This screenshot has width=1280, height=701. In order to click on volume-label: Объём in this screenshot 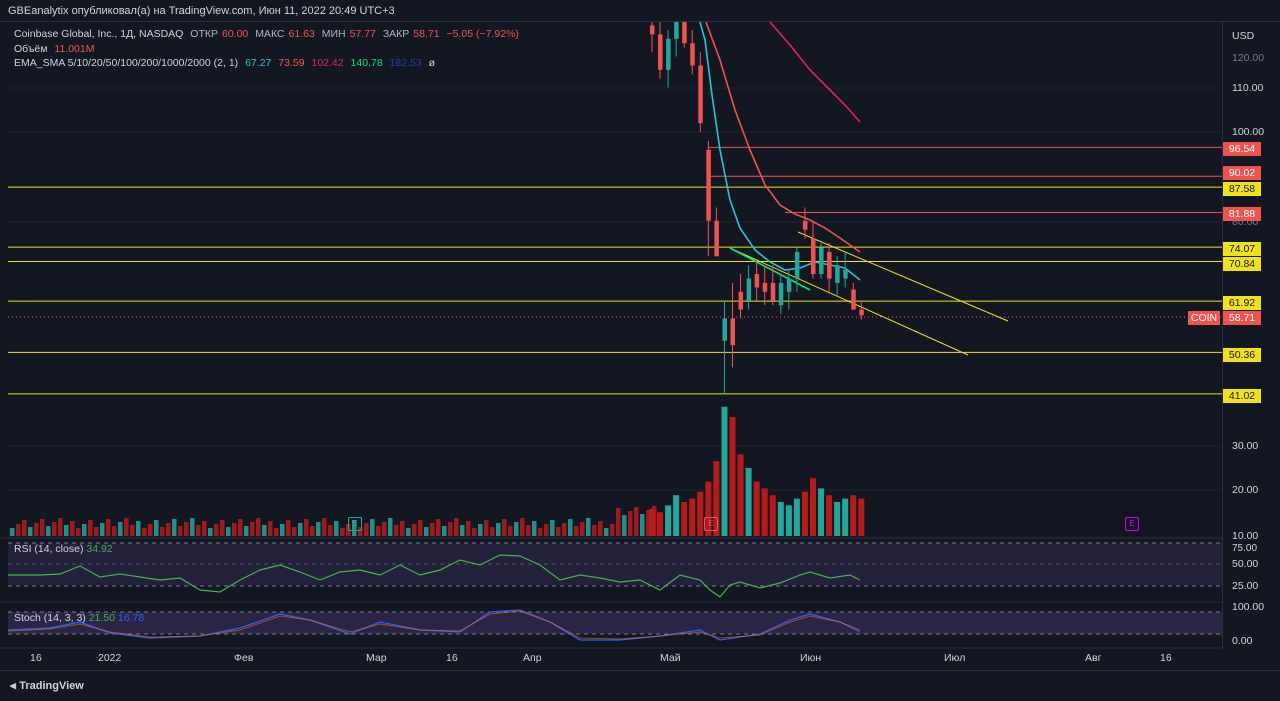, I will do `click(31, 48)`.